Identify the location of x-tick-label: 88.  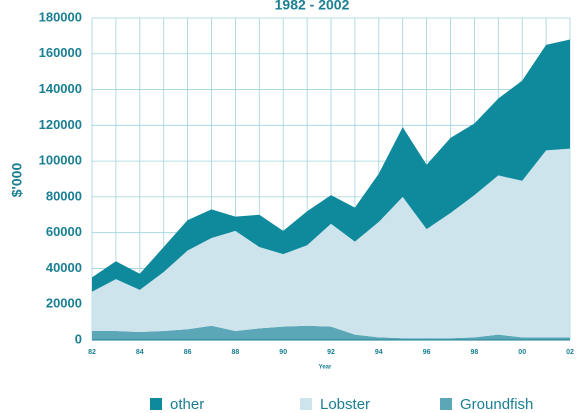
(236, 352).